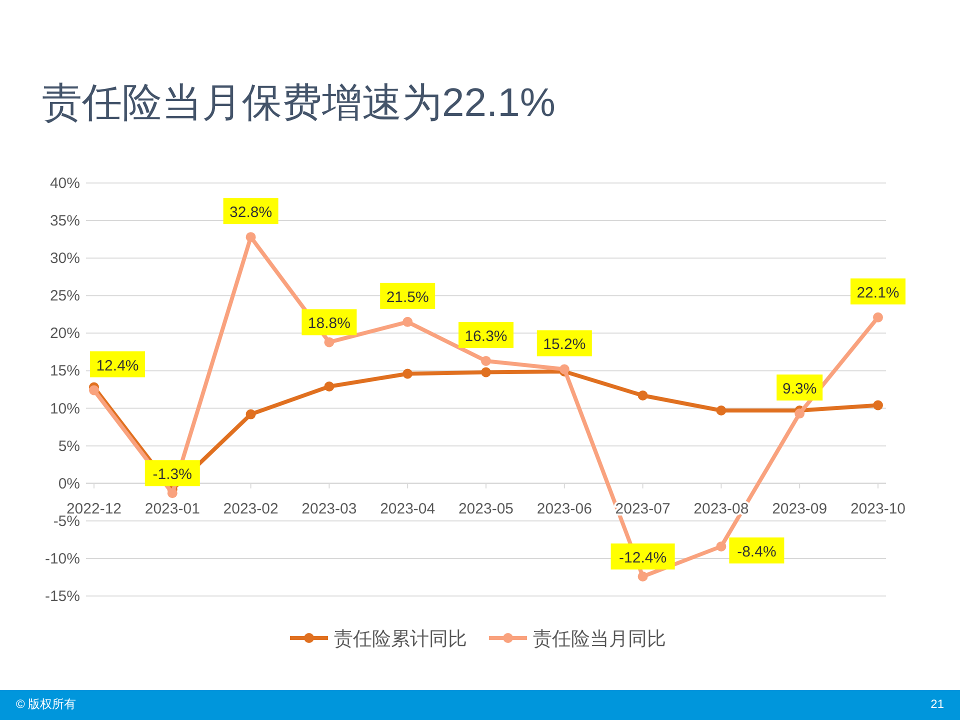 The height and width of the screenshot is (720, 960). What do you see at coordinates (878, 509) in the screenshot?
I see `x-tick-label: 2023-10` at bounding box center [878, 509].